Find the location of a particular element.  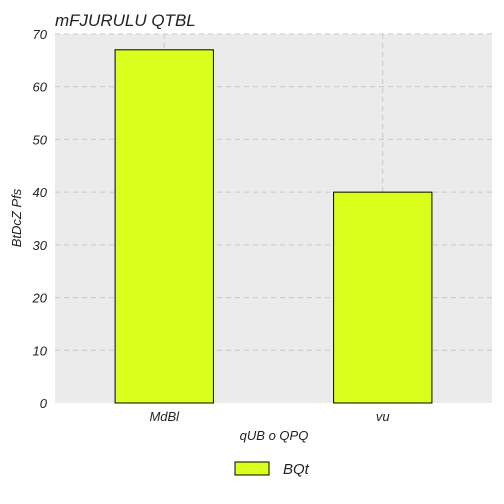

x-axis-label: qUB o QPQ is located at coordinates (274, 435).